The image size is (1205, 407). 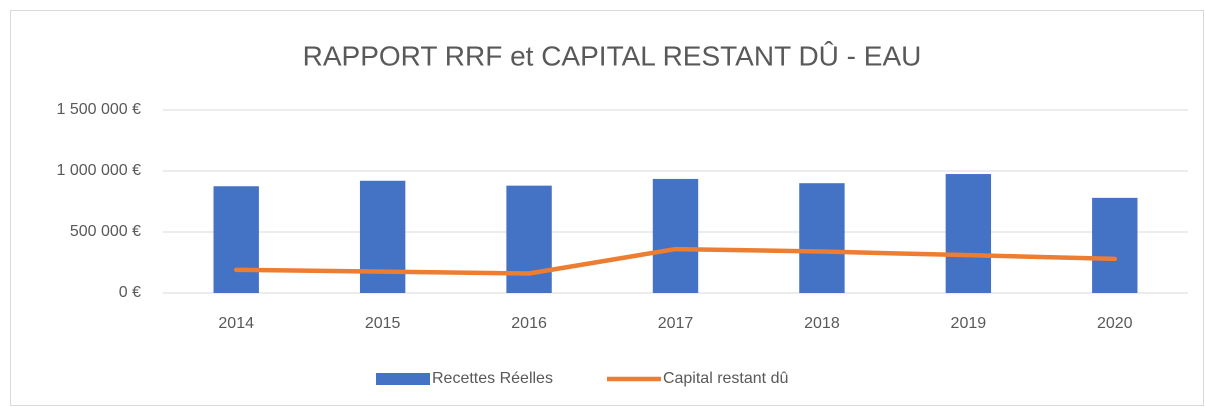 What do you see at coordinates (612, 55) in the screenshot?
I see `chart-title: RAPPORT RRF et CAPITAL RESTANT DÛ - EAU` at bounding box center [612, 55].